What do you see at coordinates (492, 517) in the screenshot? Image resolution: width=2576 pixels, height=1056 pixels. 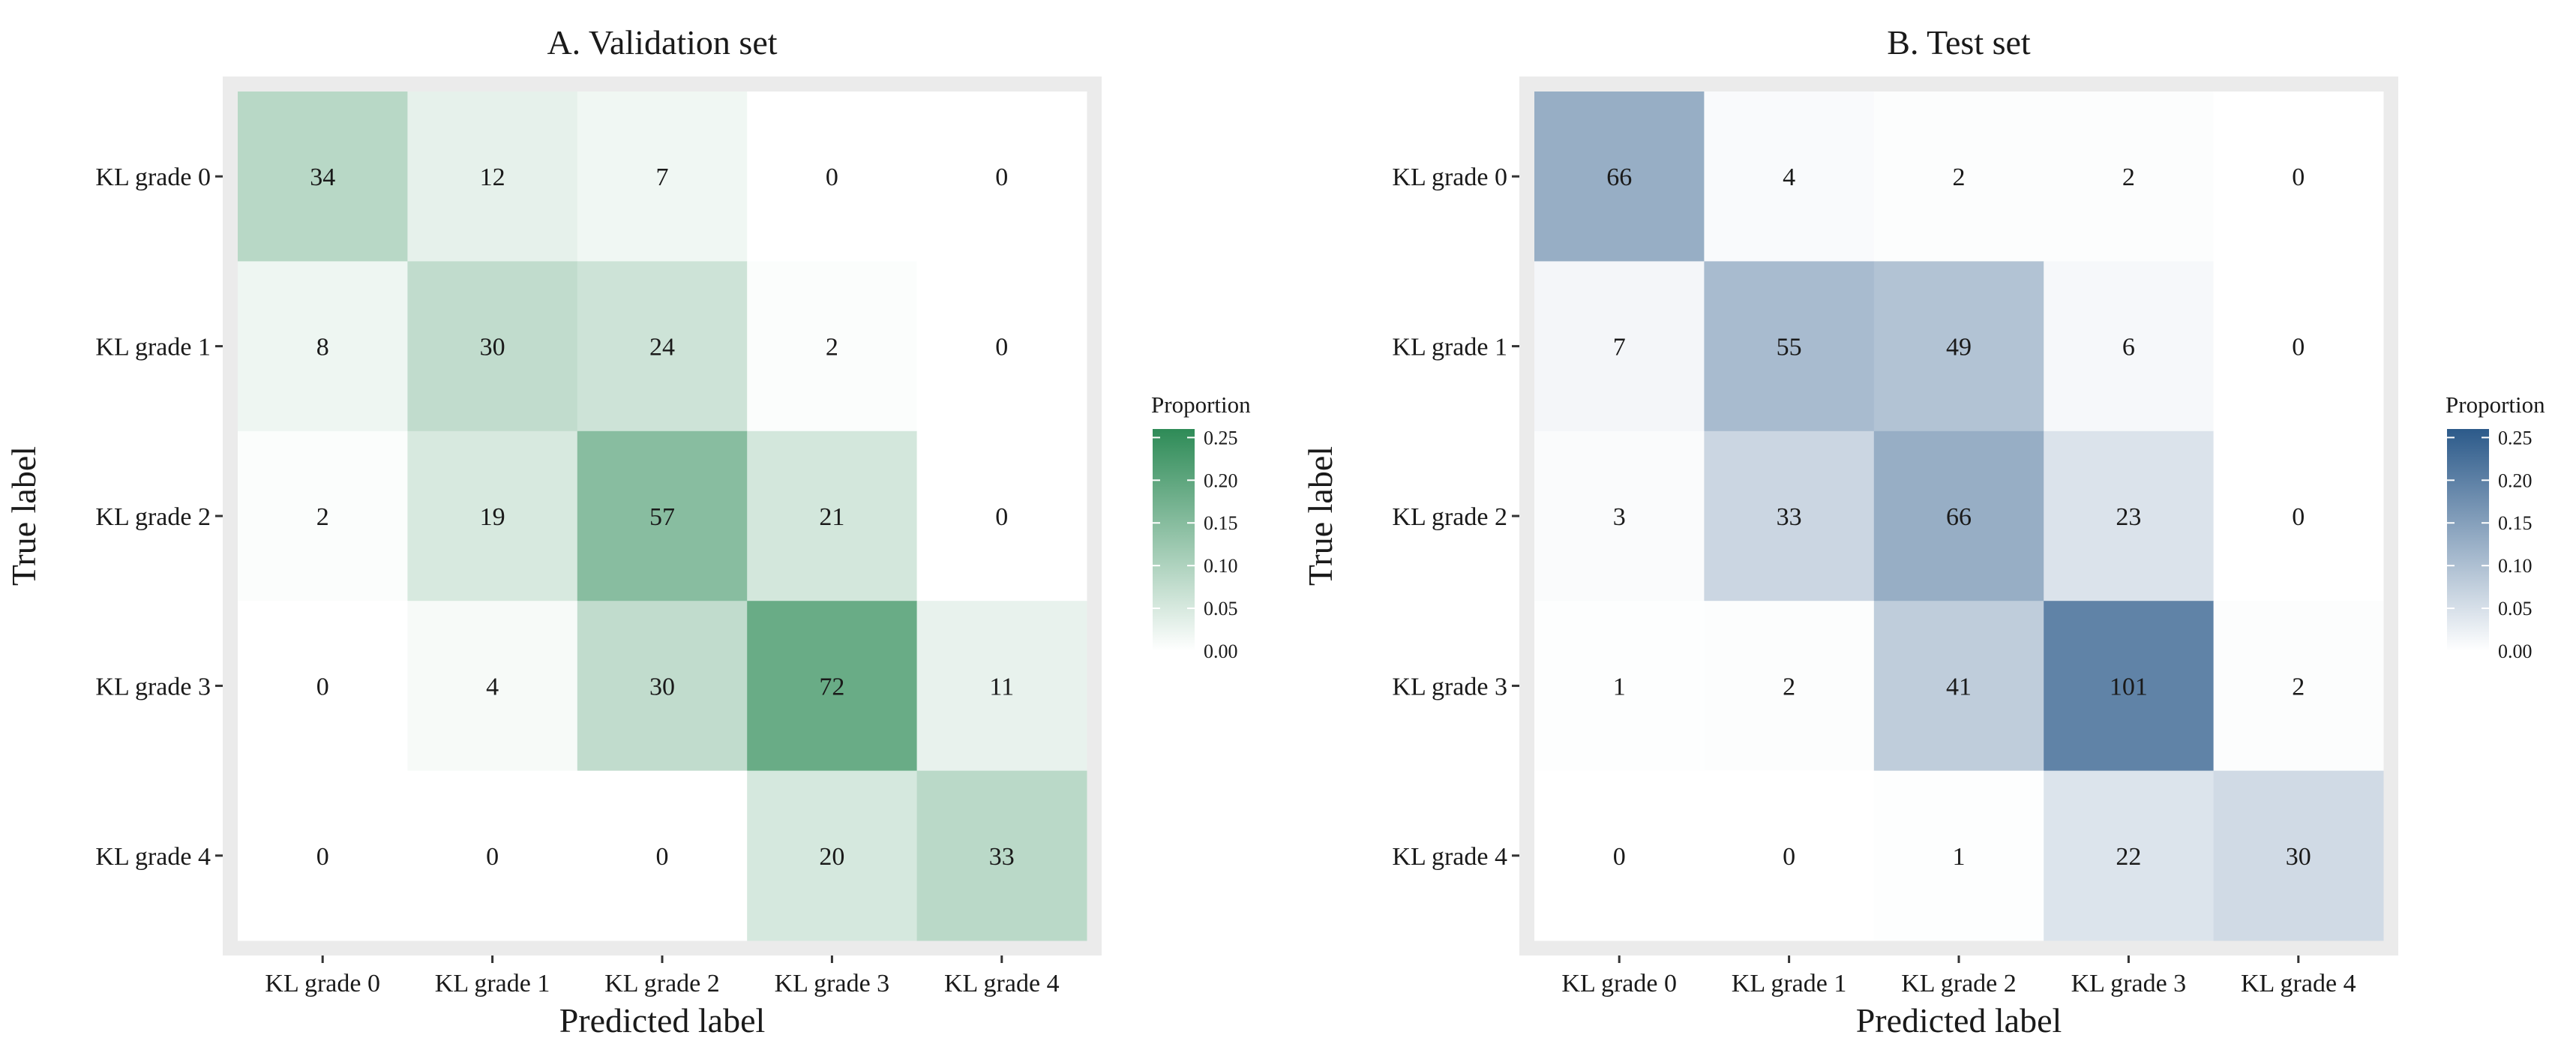 I see `cell-value-label: 19` at bounding box center [492, 517].